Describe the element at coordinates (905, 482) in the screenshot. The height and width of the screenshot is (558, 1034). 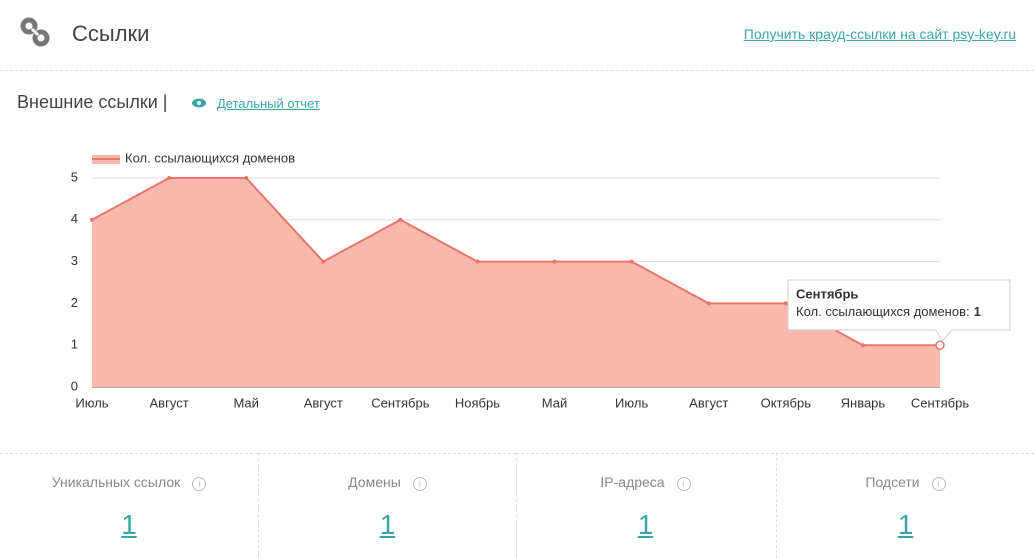
I see `stat-label: Подсети i` at that location.